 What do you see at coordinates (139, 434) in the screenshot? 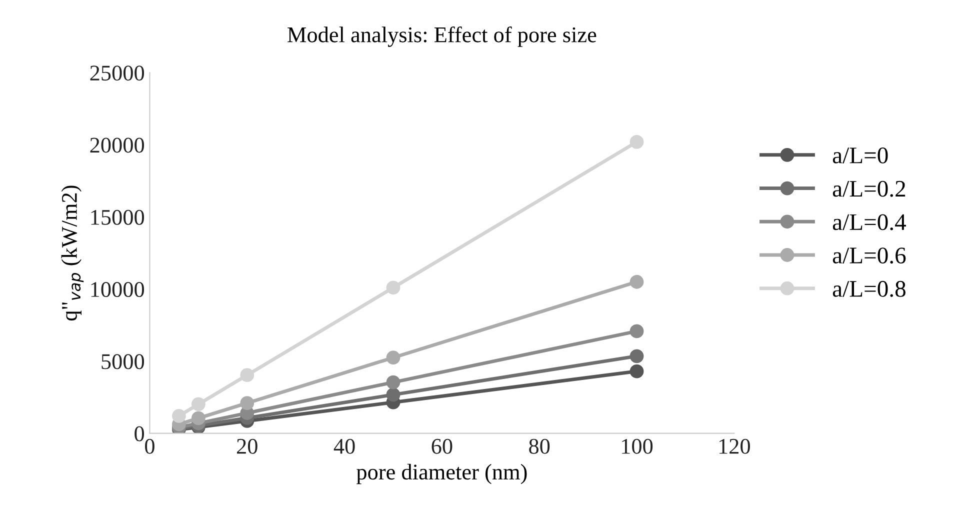
I see `y-tick-label: 0` at bounding box center [139, 434].